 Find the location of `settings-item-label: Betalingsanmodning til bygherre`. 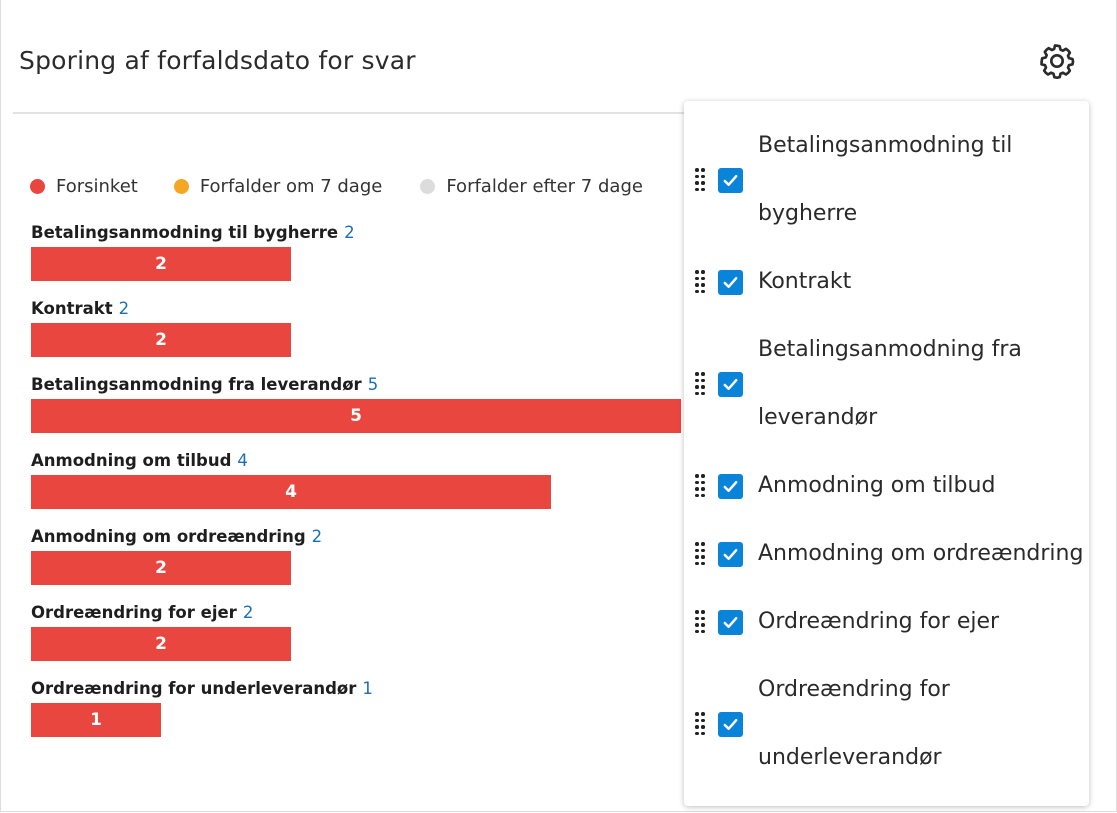

settings-item-label: Betalingsanmodning til bygherre is located at coordinates (923, 180).